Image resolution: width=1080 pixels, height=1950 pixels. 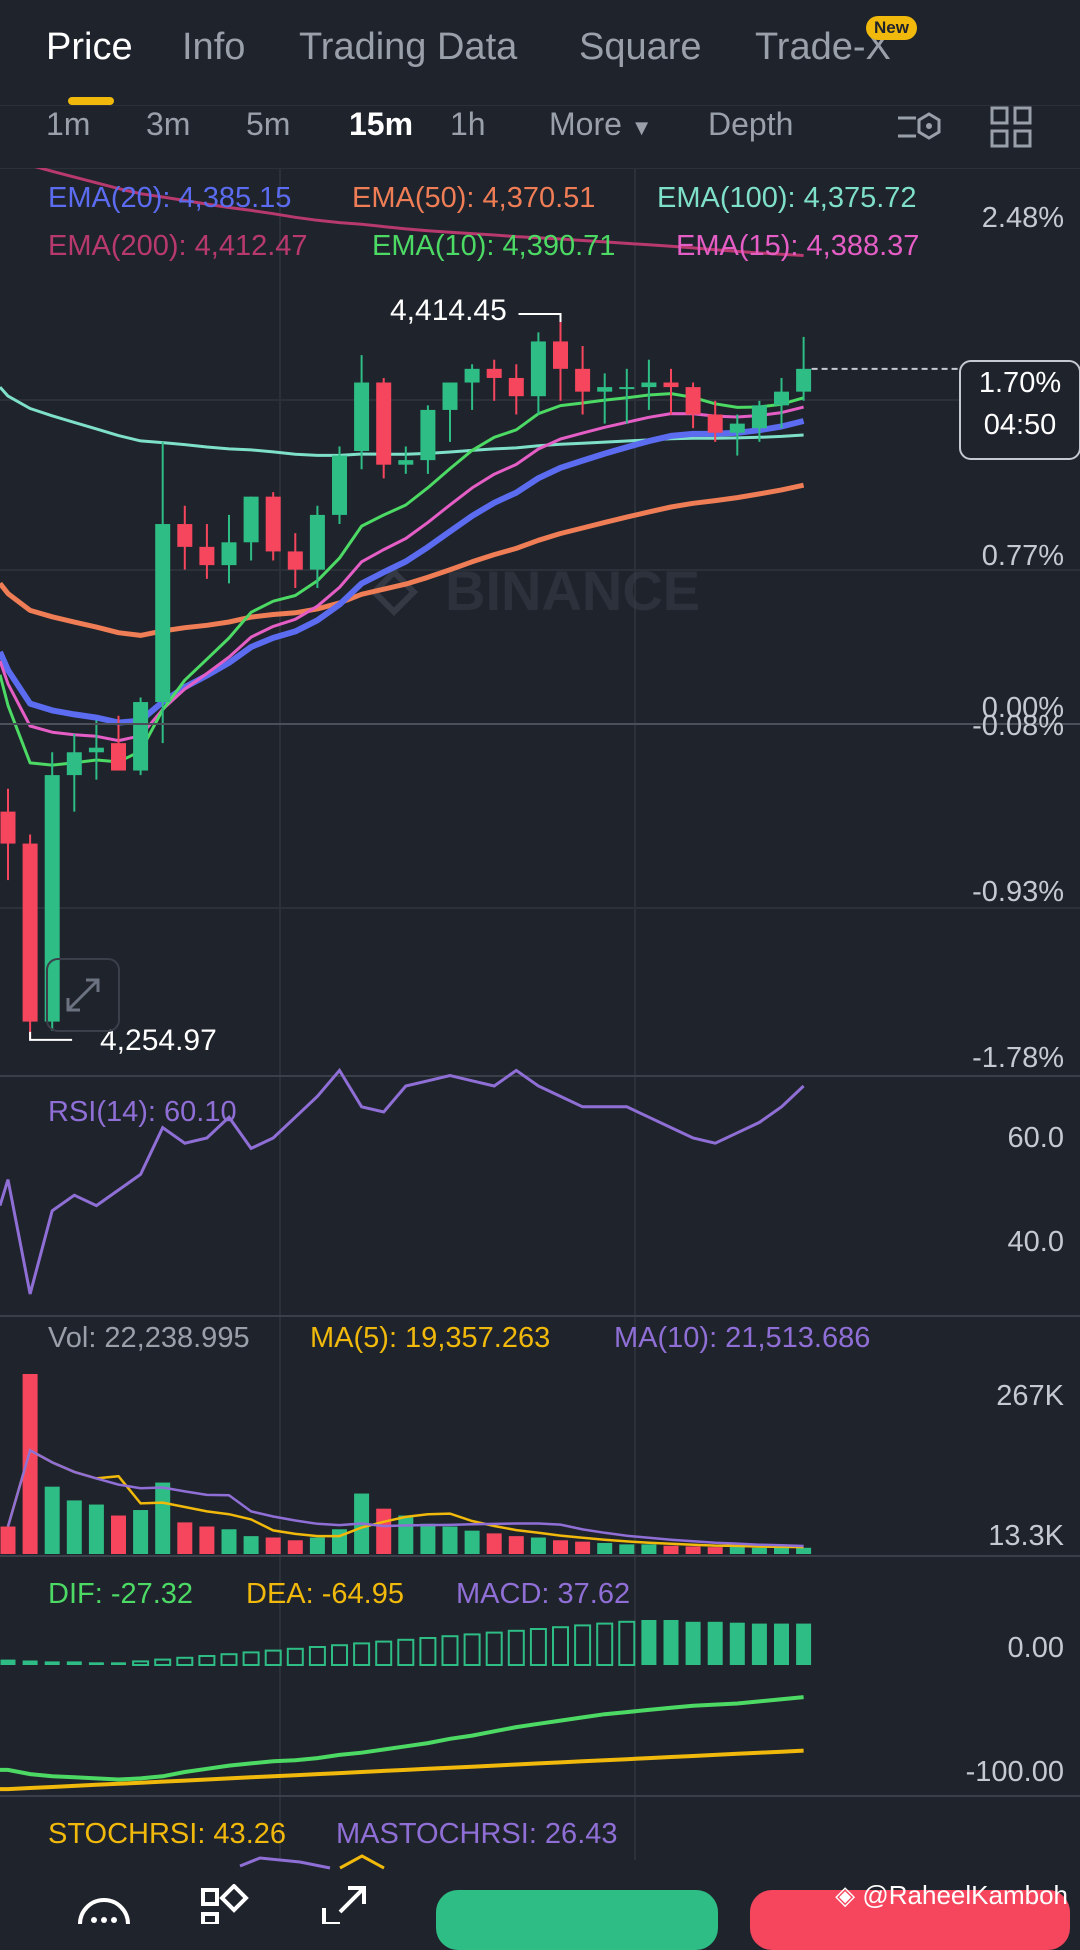 I want to click on interval-1m: 1m, so click(x=68, y=124).